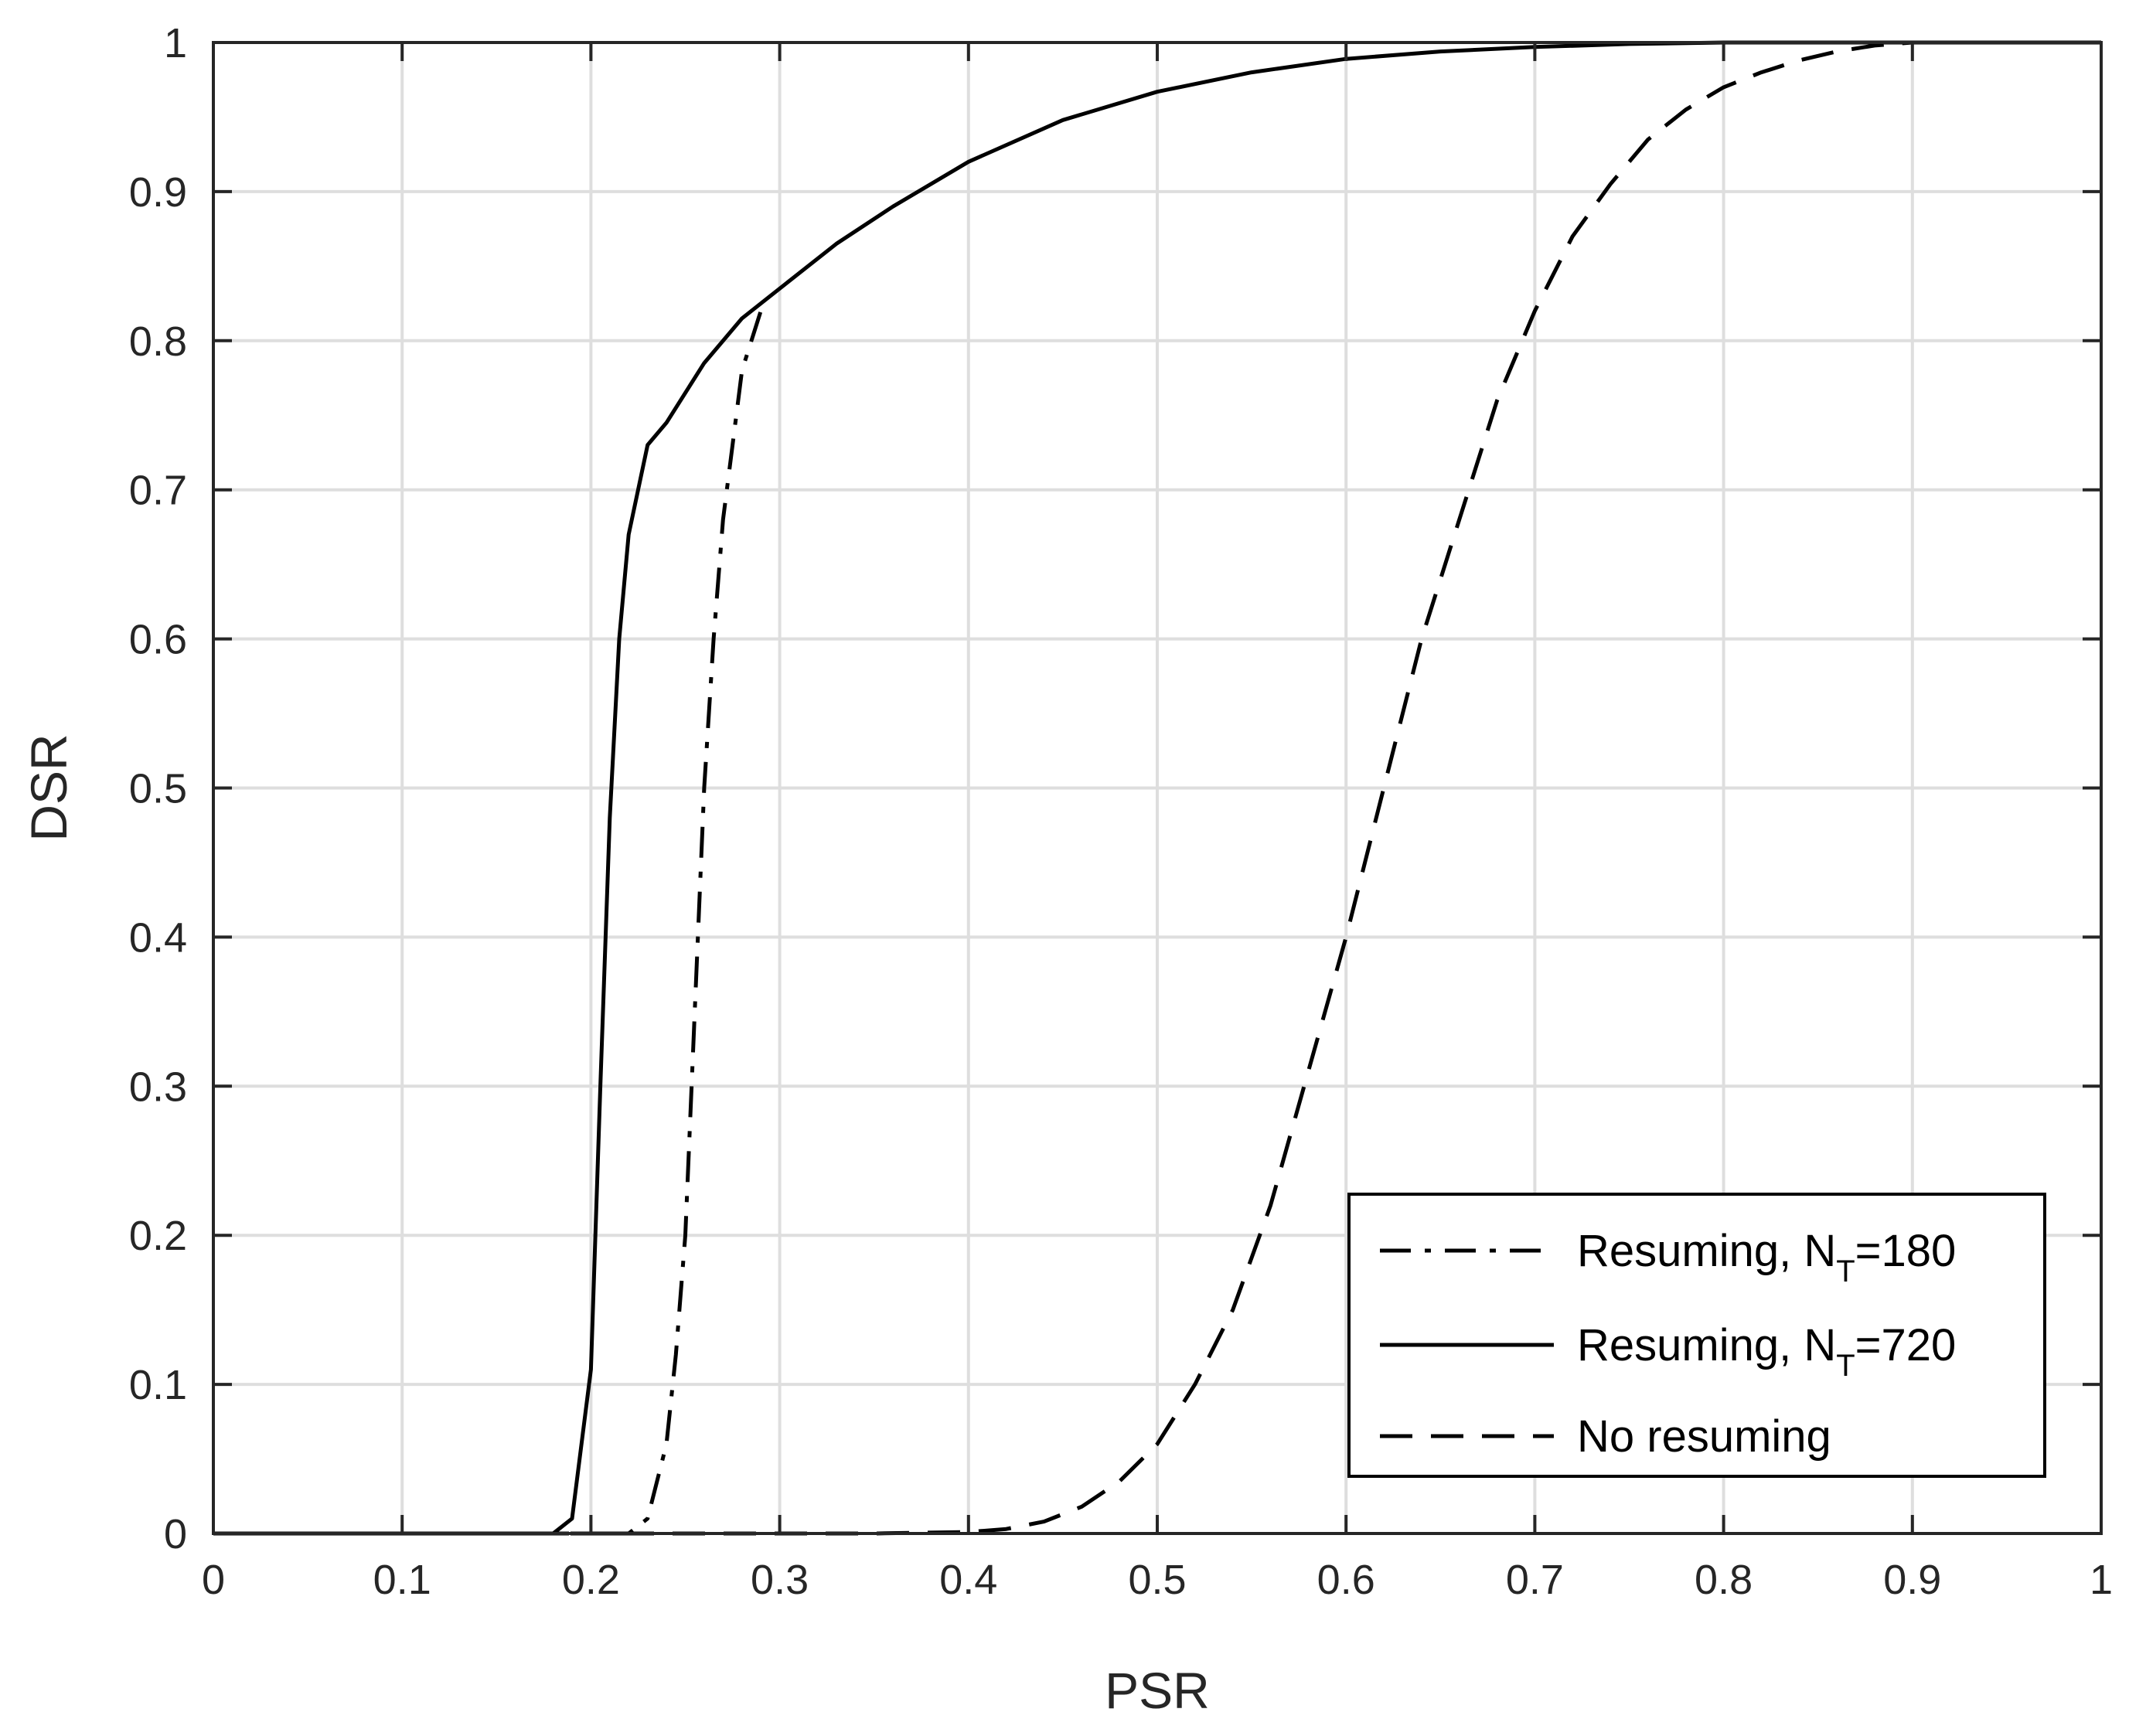 The height and width of the screenshot is (1736, 2129). I want to click on x-tick-label: 0.7, so click(1535, 1580).